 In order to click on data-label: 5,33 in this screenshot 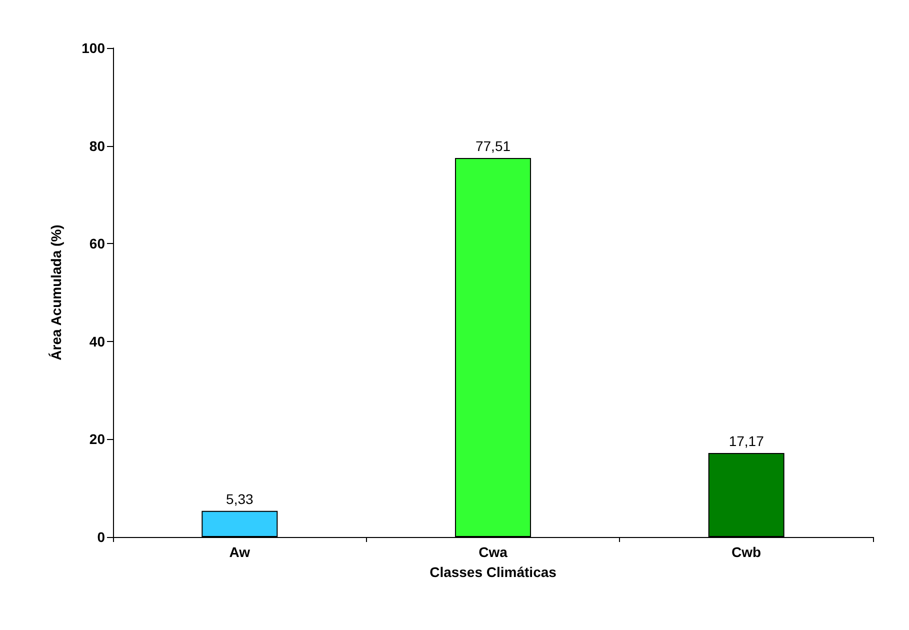, I will do `click(240, 498)`.